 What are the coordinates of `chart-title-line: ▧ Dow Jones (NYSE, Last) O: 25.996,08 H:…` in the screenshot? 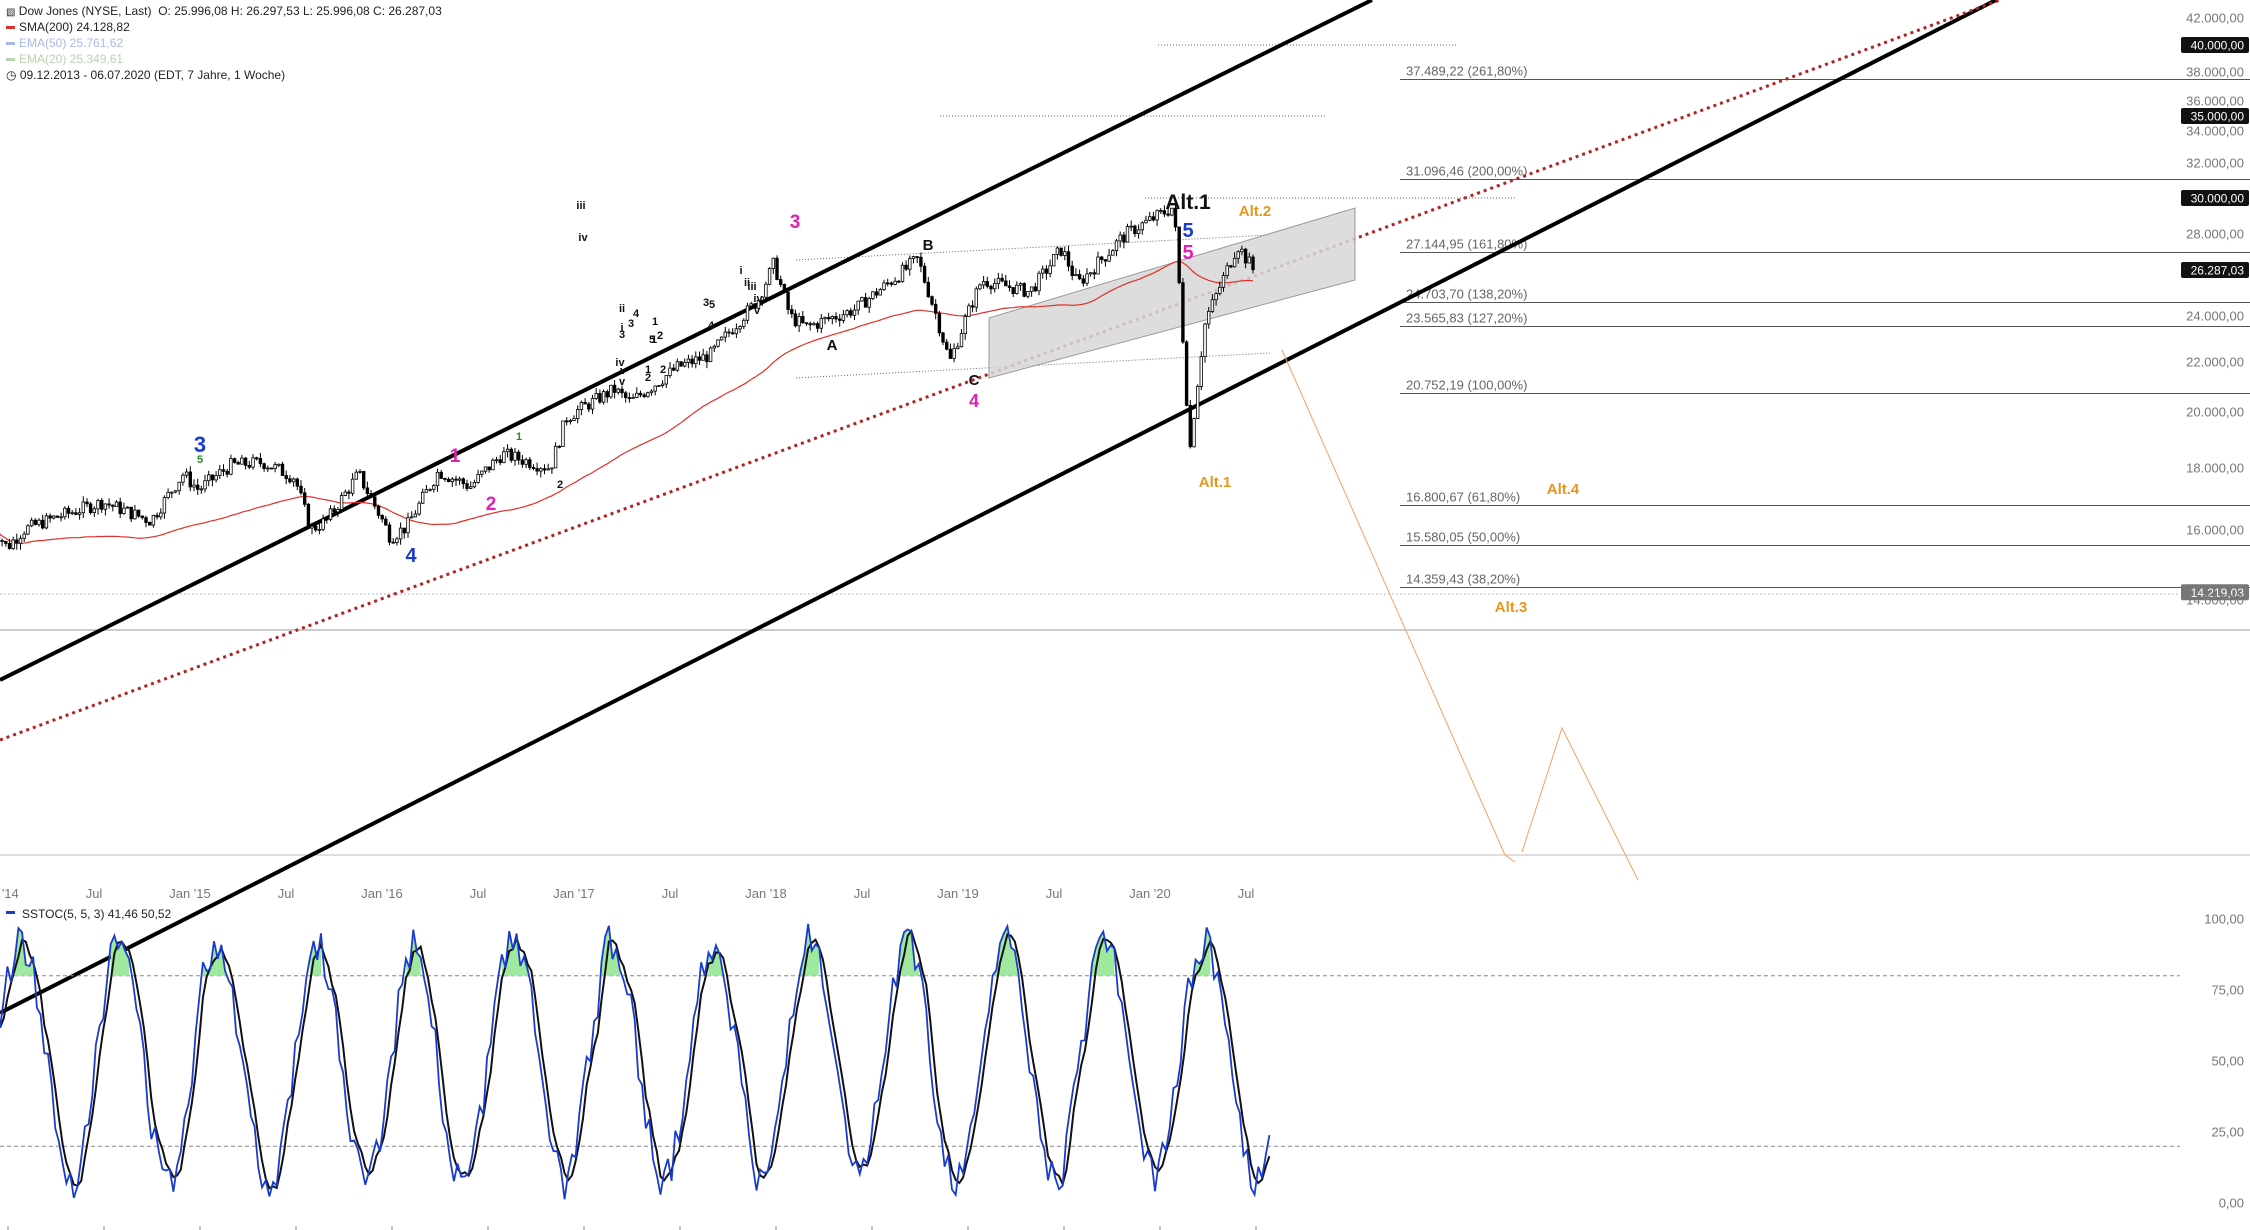 It's located at (224, 11).